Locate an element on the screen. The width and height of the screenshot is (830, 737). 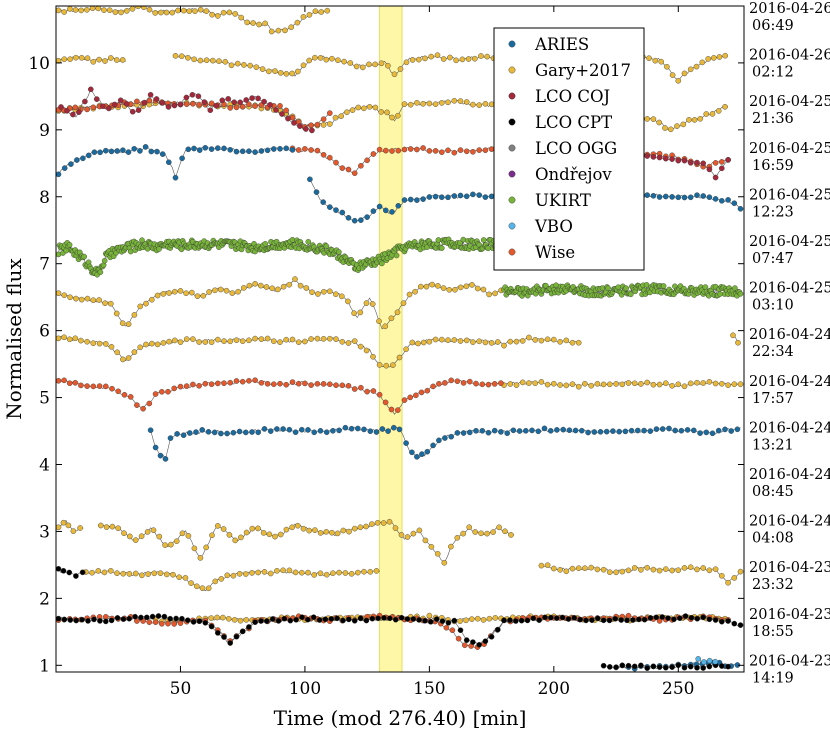
x-tick-label: 50 is located at coordinates (181, 689).